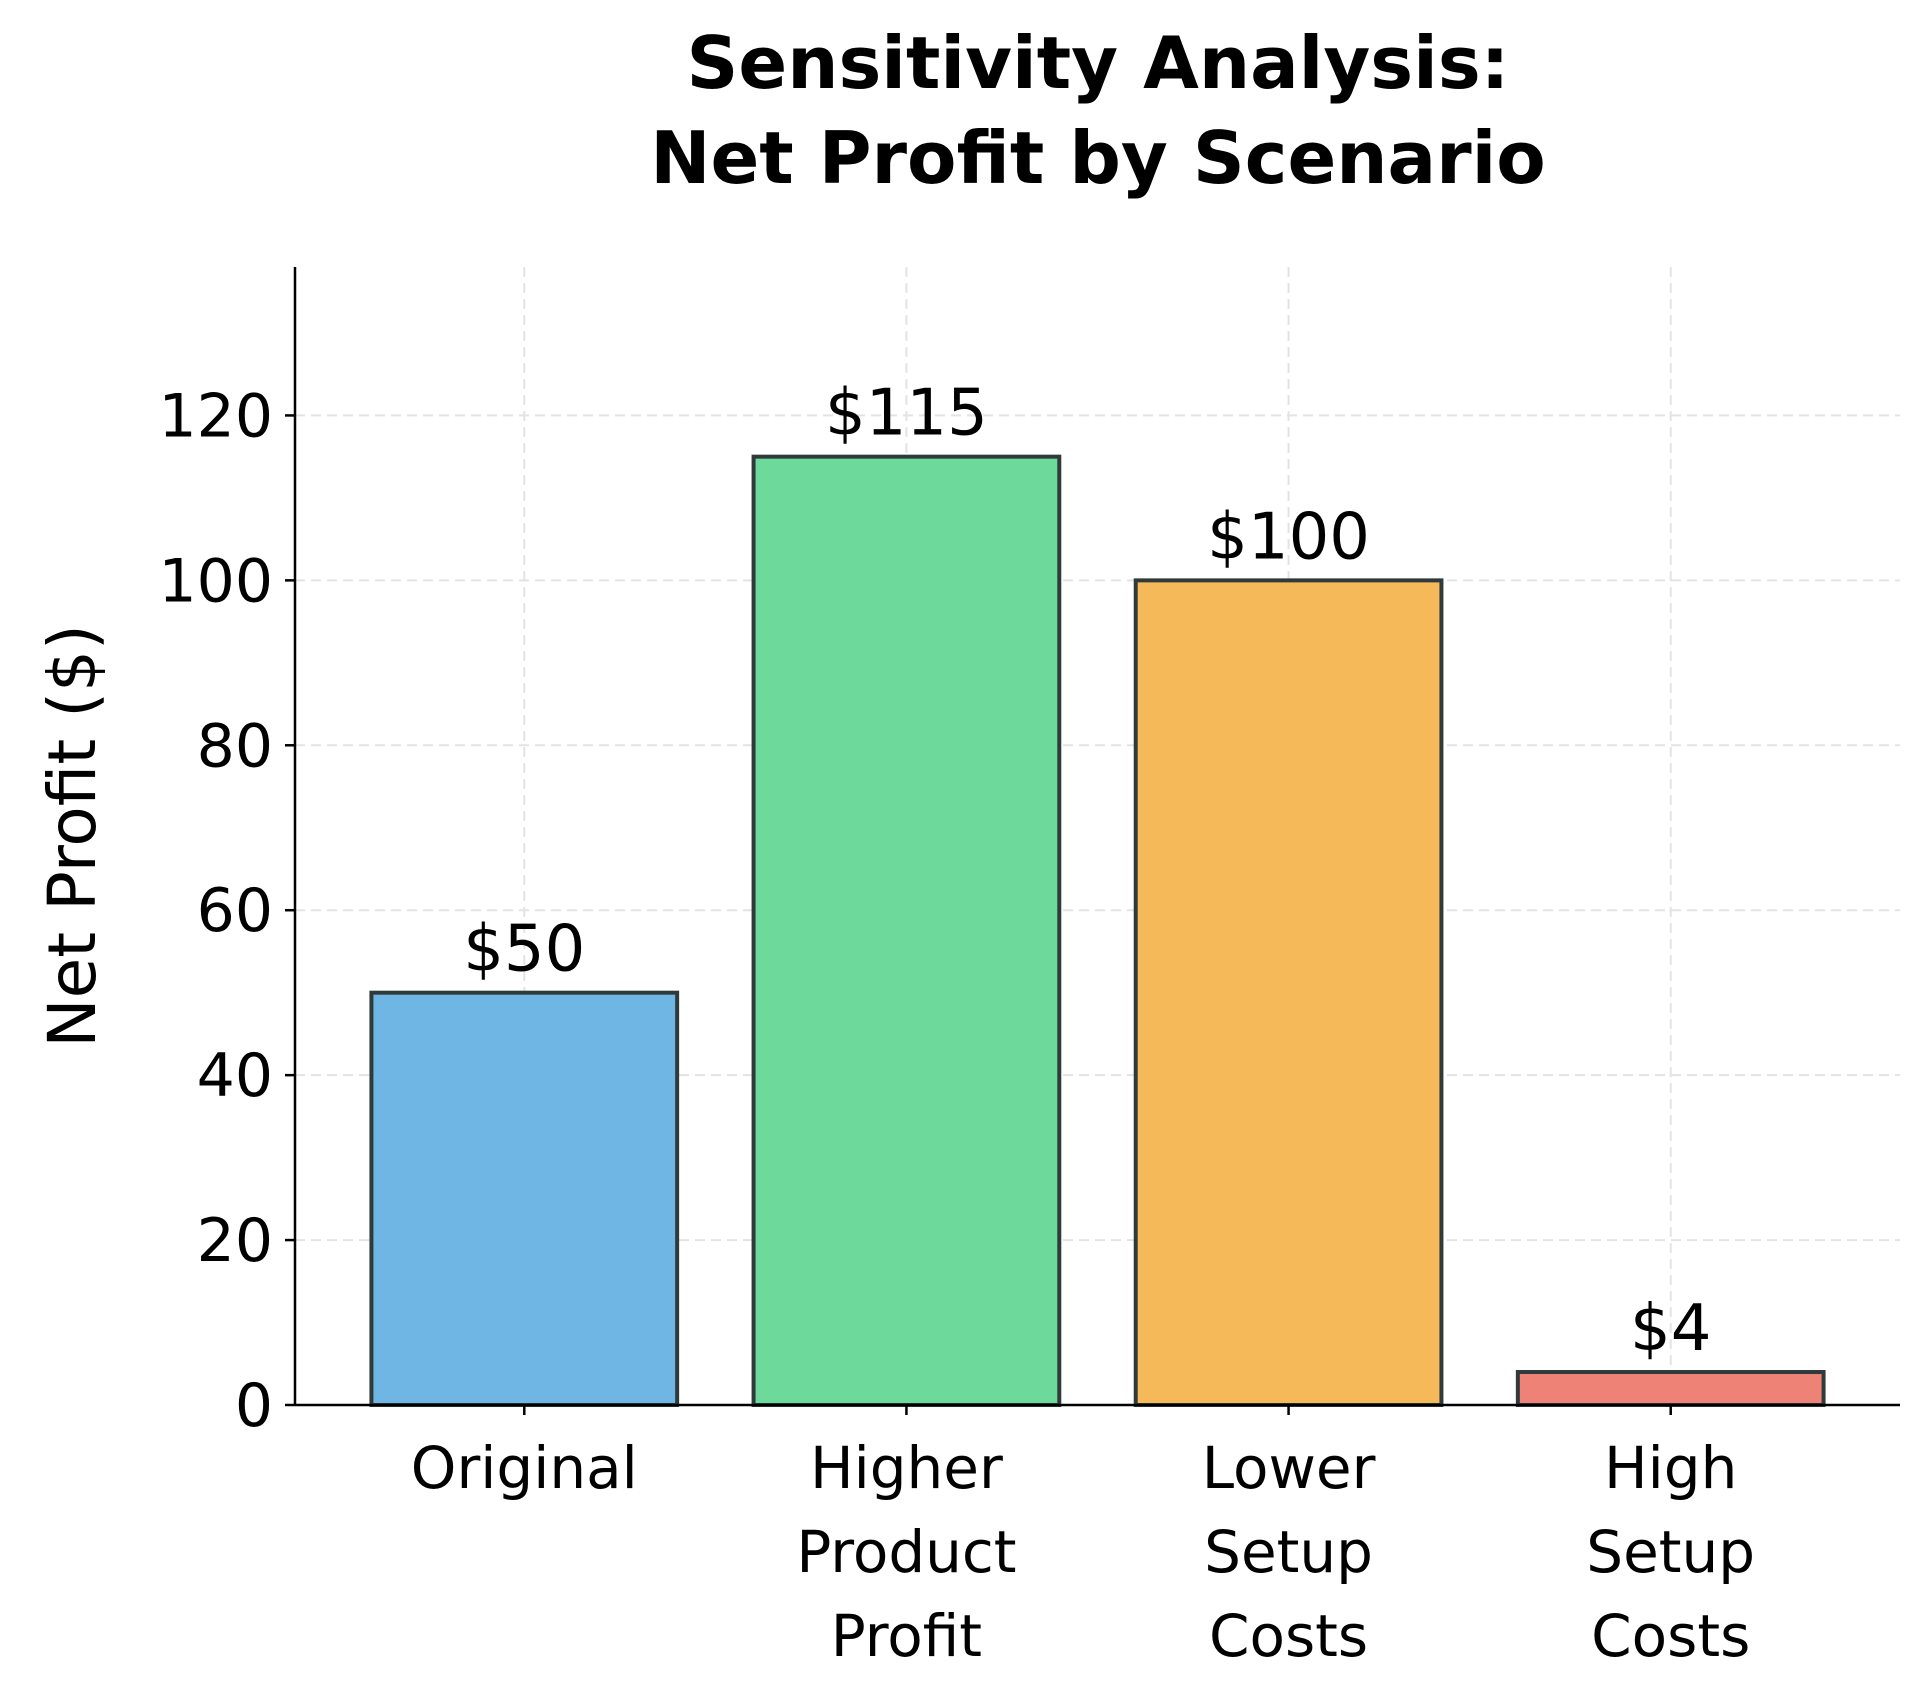  I want to click on x-tick-label: Higher Product Profit, so click(906, 1552).